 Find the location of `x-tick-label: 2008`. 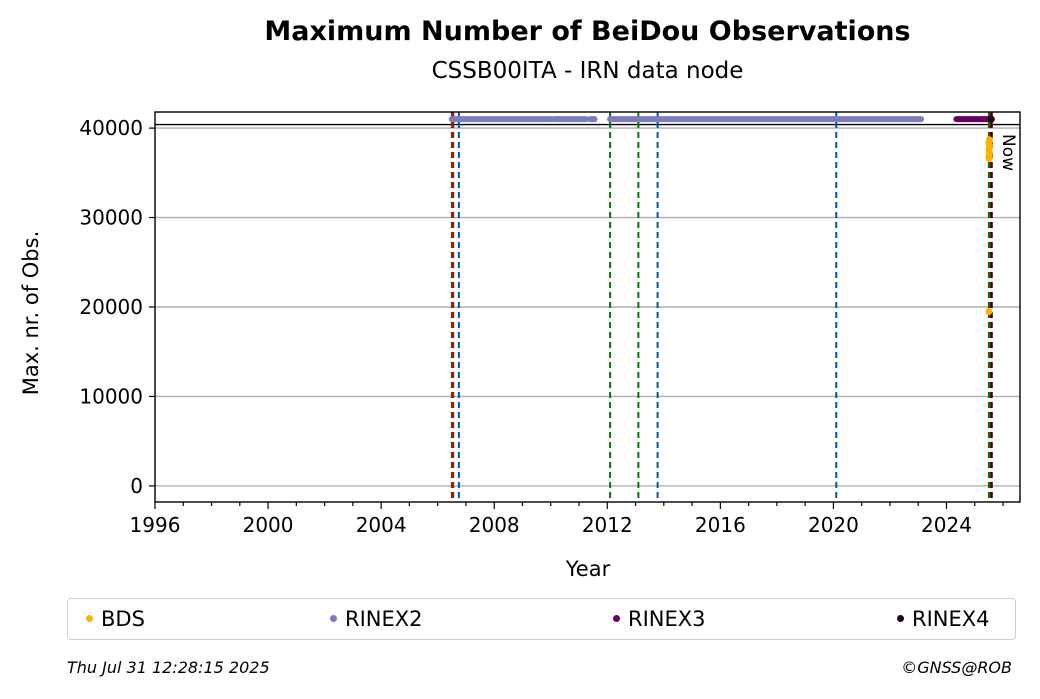

x-tick-label: 2008 is located at coordinates (494, 525).